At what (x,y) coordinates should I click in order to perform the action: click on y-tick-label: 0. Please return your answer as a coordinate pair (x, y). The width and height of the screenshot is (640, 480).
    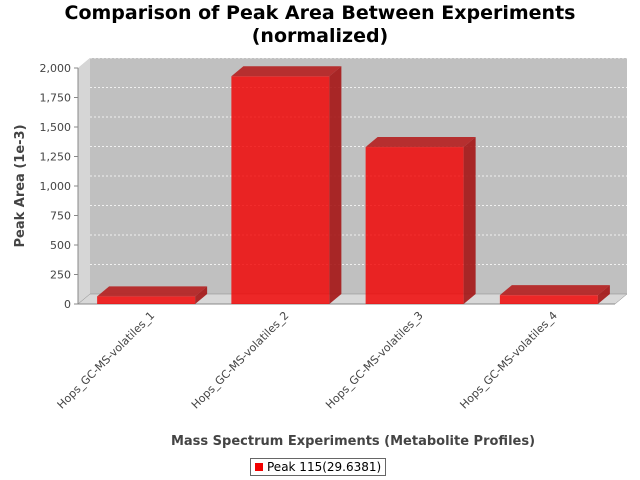
    Looking at the image, I should click on (67, 304).